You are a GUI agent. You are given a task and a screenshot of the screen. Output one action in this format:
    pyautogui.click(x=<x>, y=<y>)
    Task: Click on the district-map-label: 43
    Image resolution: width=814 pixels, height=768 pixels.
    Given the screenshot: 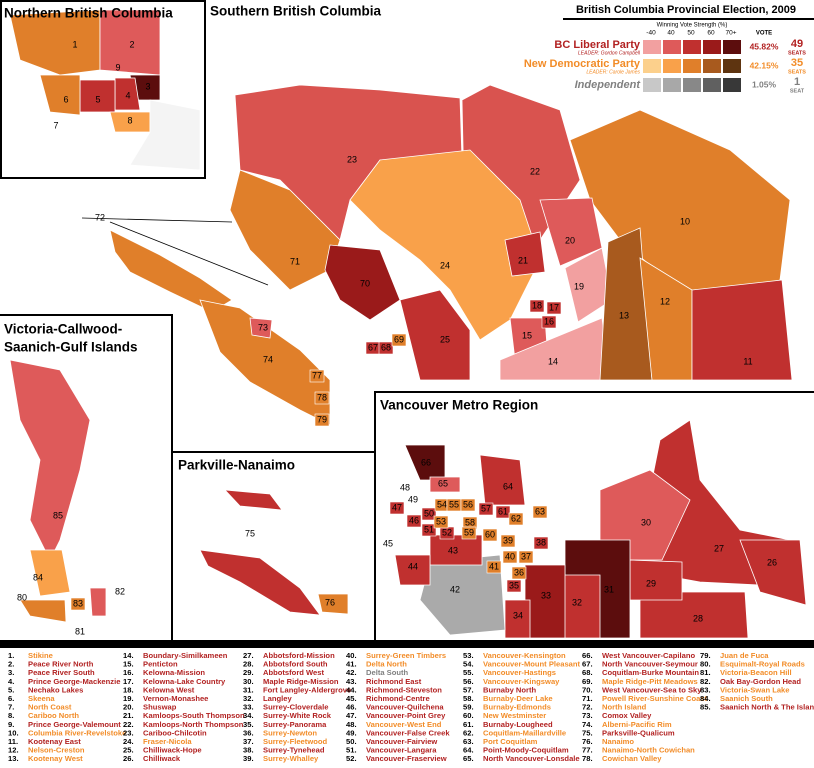 What is the action you would take?
    pyautogui.click(x=453, y=550)
    